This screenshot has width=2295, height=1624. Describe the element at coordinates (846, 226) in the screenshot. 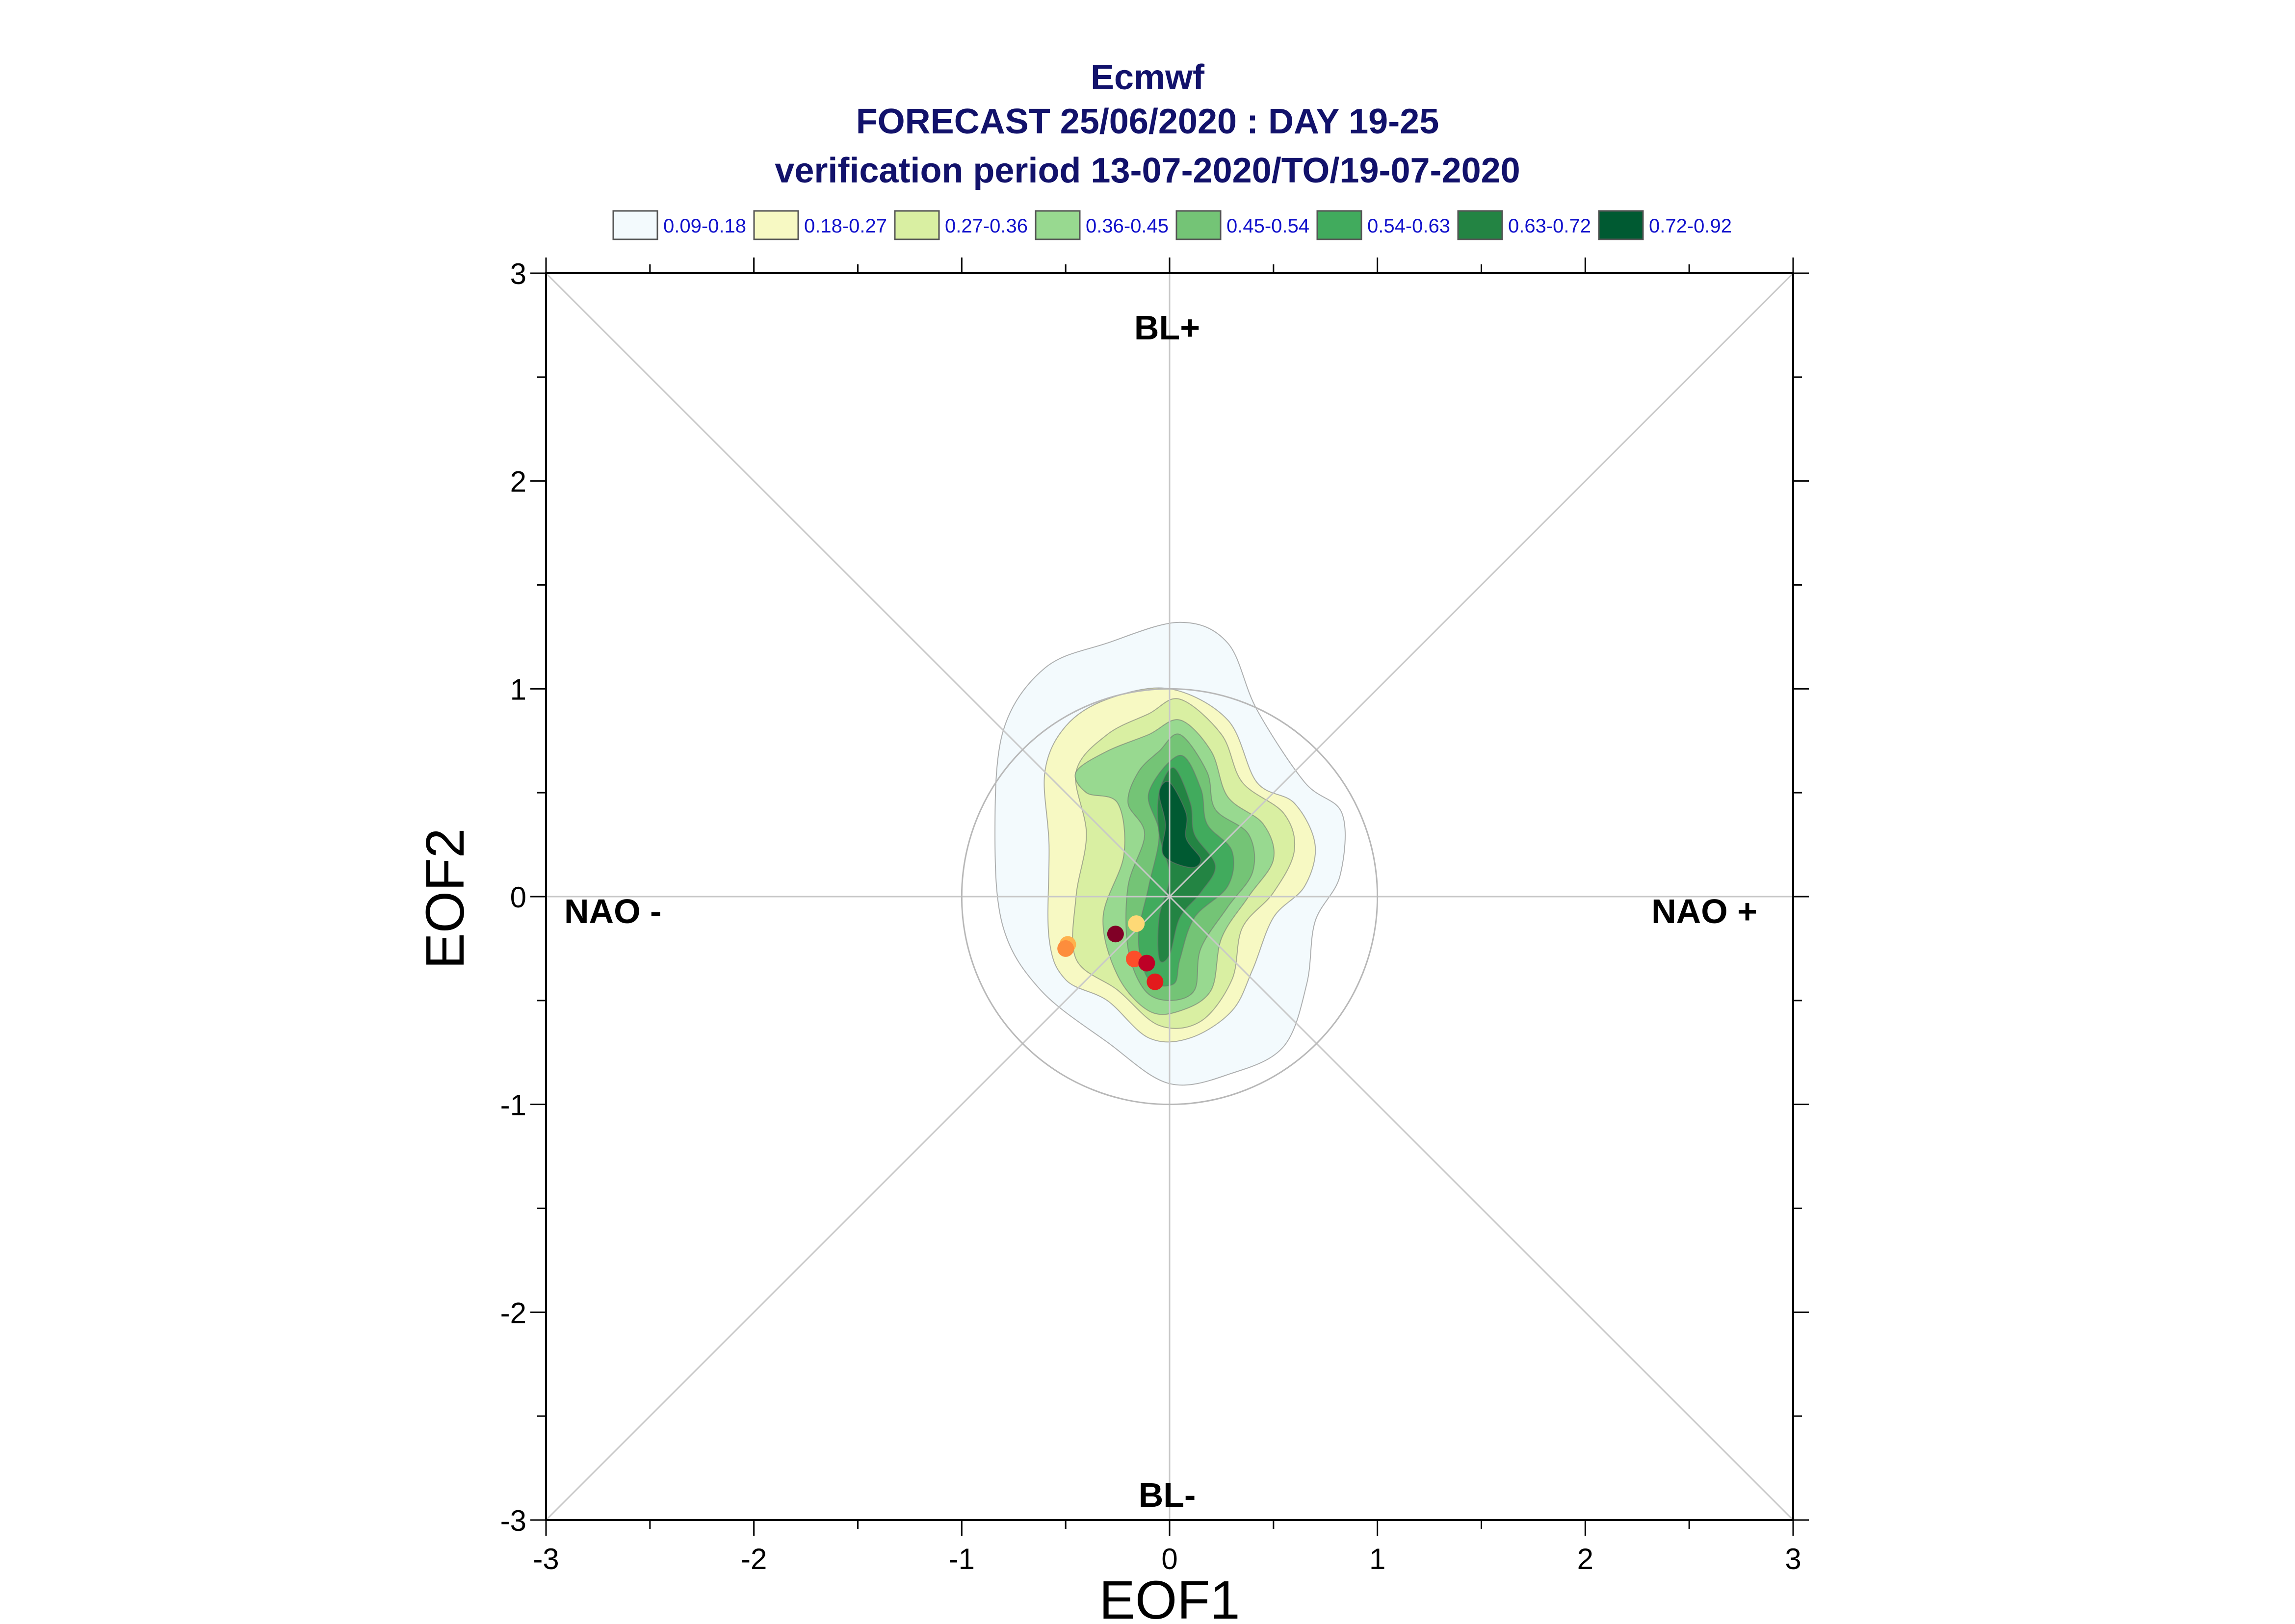

I see `legend-label-1: 0.18-0.27` at that location.